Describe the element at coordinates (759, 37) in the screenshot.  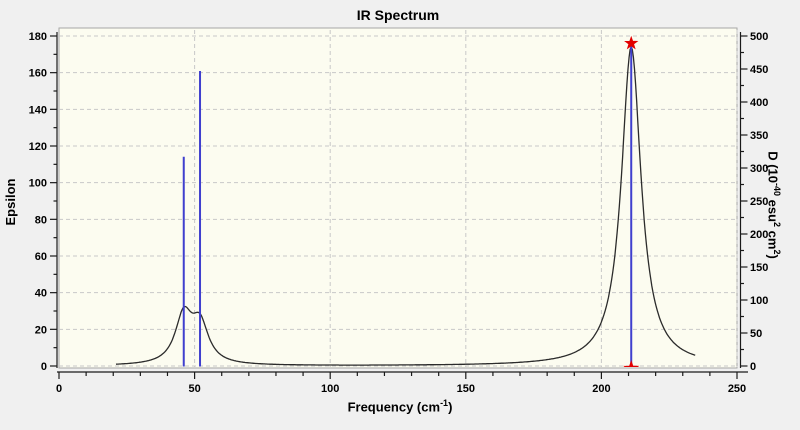
I see `right-axis-tick-label: 500` at that location.